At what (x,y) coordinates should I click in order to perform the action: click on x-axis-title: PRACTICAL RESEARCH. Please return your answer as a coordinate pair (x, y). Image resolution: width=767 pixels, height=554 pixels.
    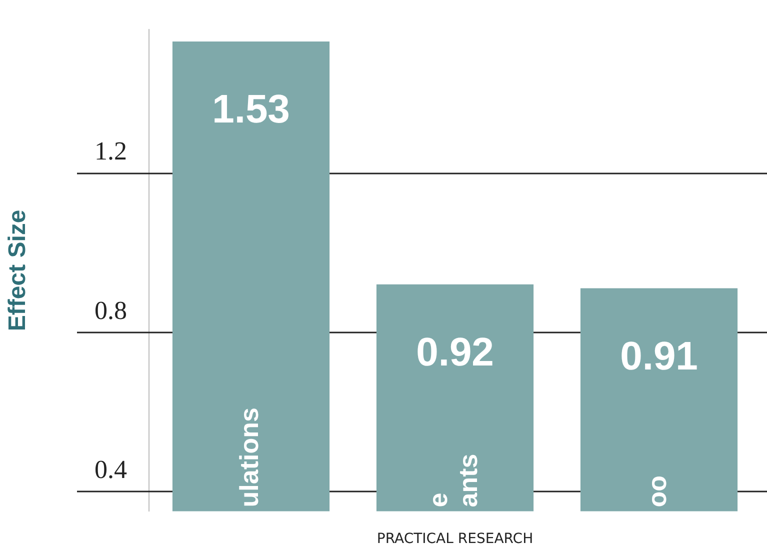
    Looking at the image, I should click on (455, 539).